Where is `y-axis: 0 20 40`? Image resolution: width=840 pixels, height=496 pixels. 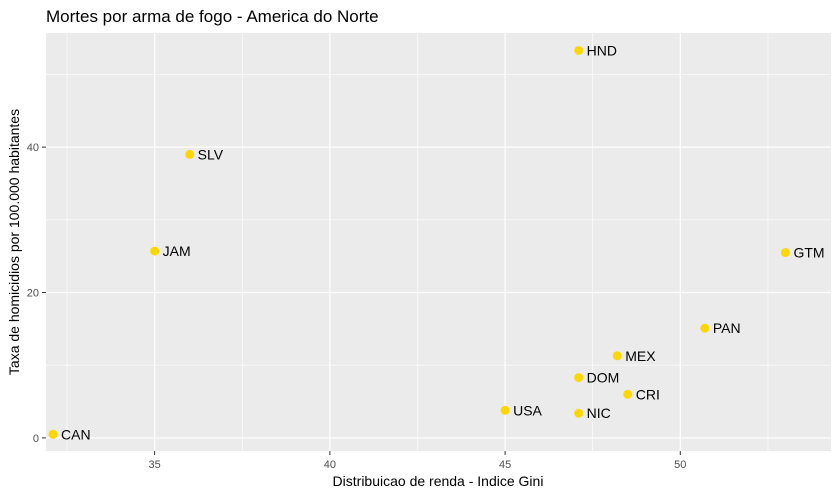
y-axis: 0 20 40 is located at coordinates (36, 293).